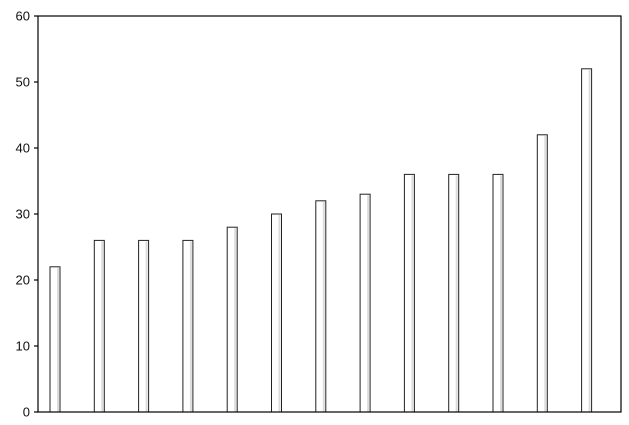 This screenshot has width=629, height=425. Describe the element at coordinates (23, 214) in the screenshot. I see `y-tick-label: 30` at that location.